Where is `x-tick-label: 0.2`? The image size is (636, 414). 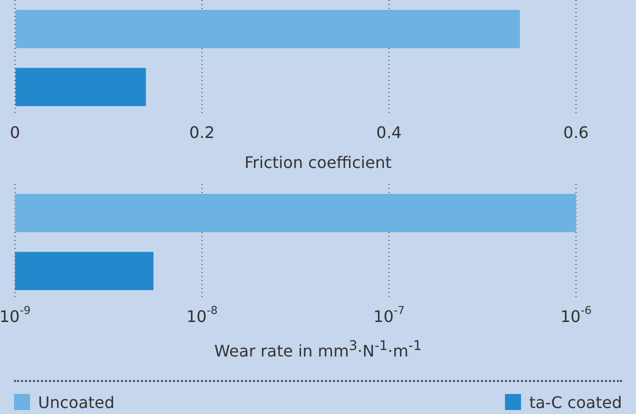
x-tick-label: 0.2 is located at coordinates (202, 132).